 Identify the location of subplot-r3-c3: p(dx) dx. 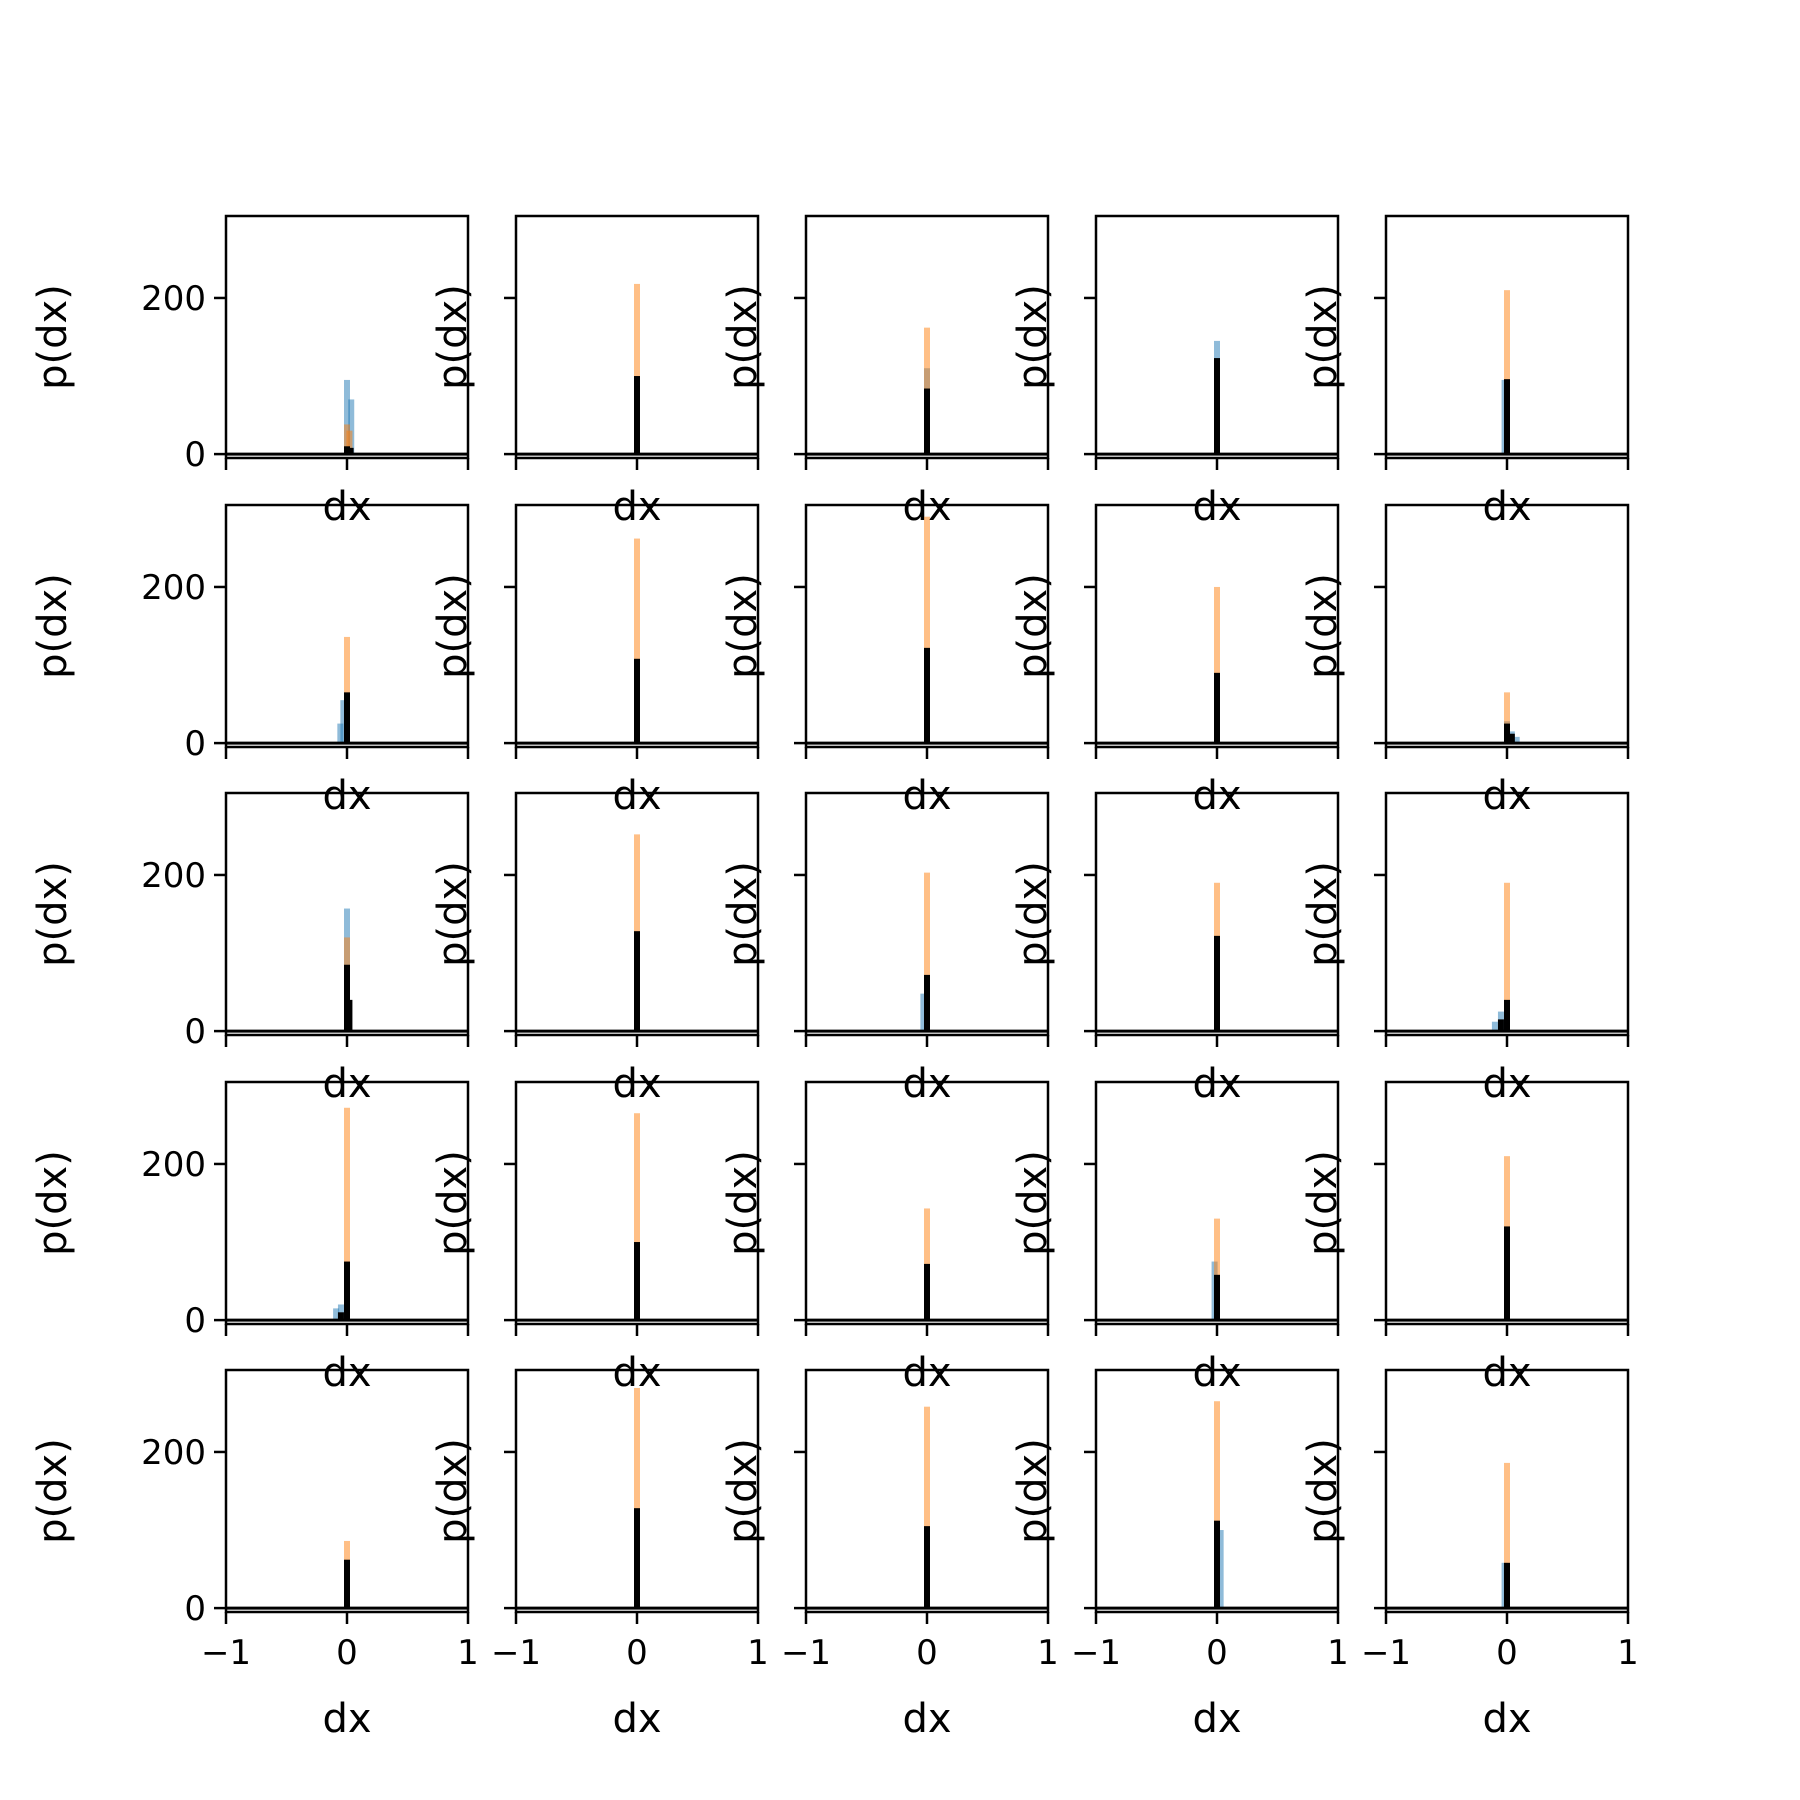
(1175, 1238).